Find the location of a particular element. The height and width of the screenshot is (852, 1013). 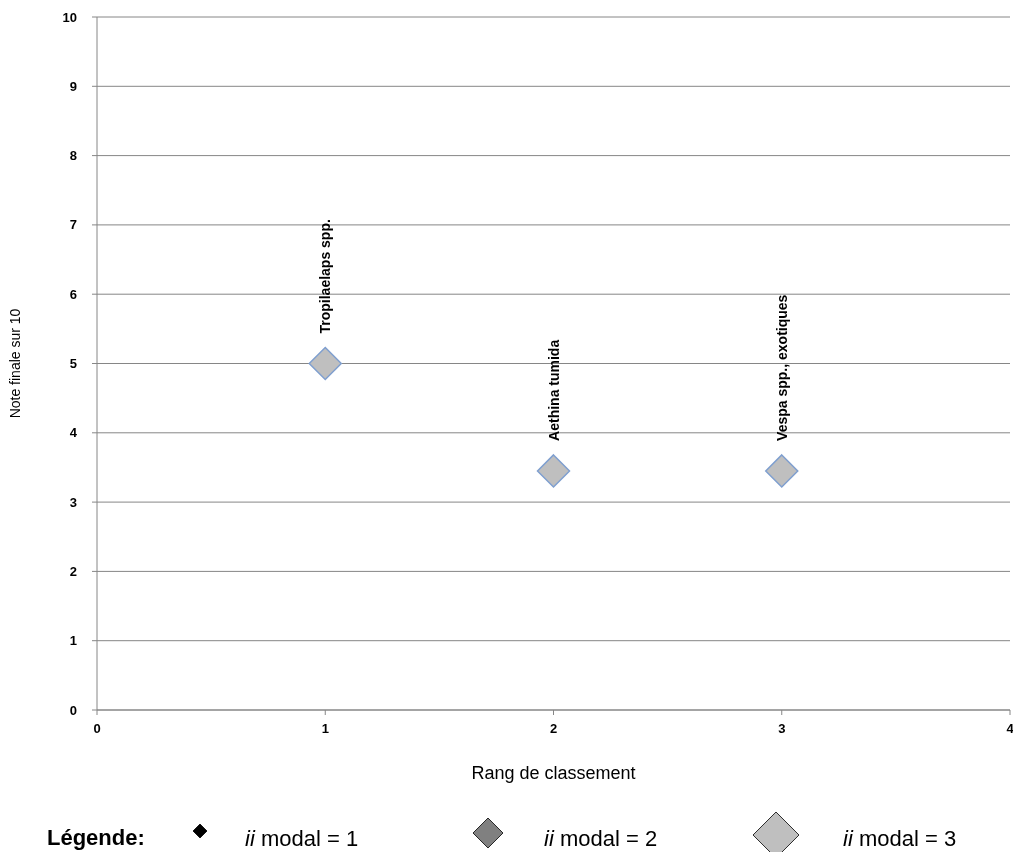

x-tick-label: 3 is located at coordinates (782, 728).